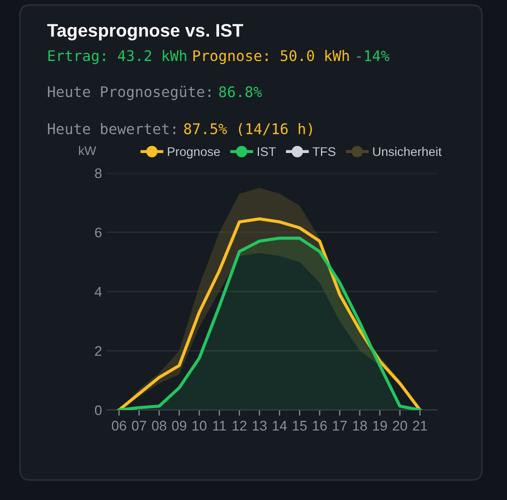 The width and height of the screenshot is (507, 500). What do you see at coordinates (199, 425) in the screenshot?
I see `x-tick-label: 10` at bounding box center [199, 425].